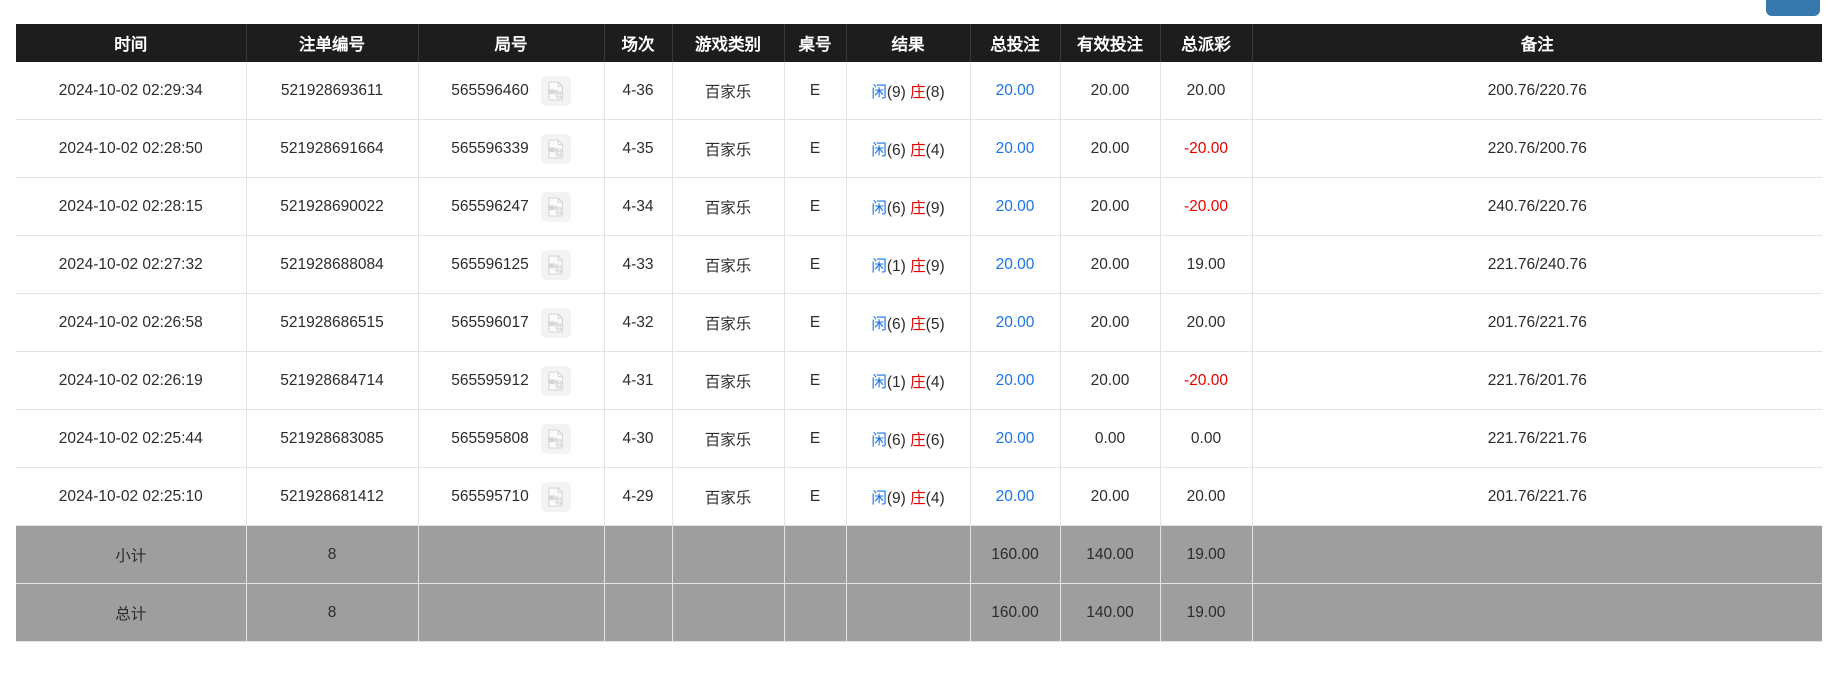 The height and width of the screenshot is (685, 1838). Describe the element at coordinates (935, 324) in the screenshot. I see `result-banker-value: (5)` at that location.